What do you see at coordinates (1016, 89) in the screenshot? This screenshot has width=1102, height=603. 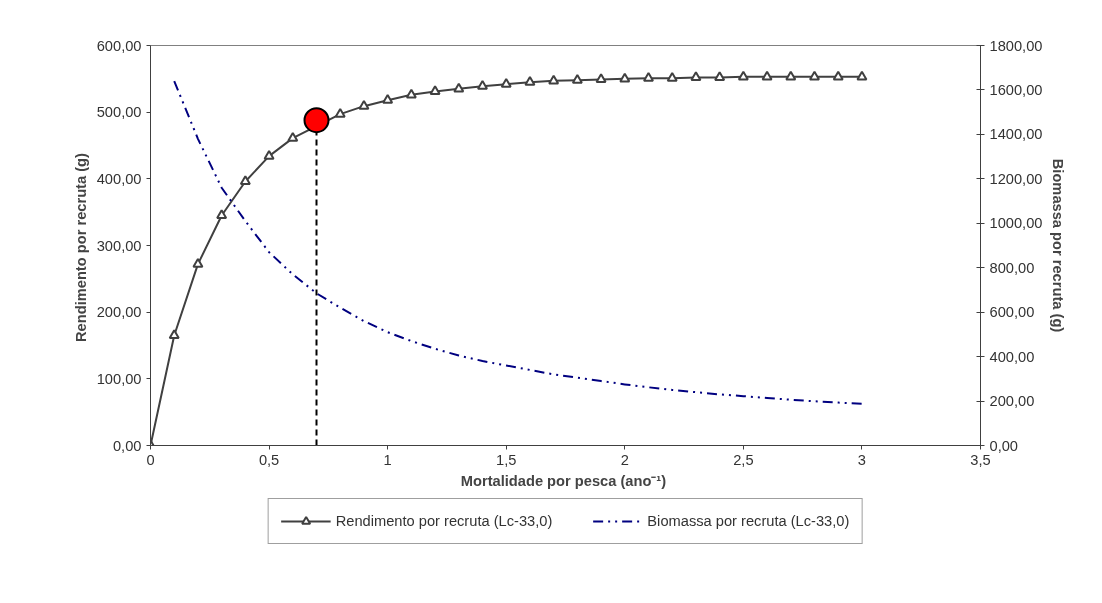 I see `y2-tick-label: 1600,00` at bounding box center [1016, 89].